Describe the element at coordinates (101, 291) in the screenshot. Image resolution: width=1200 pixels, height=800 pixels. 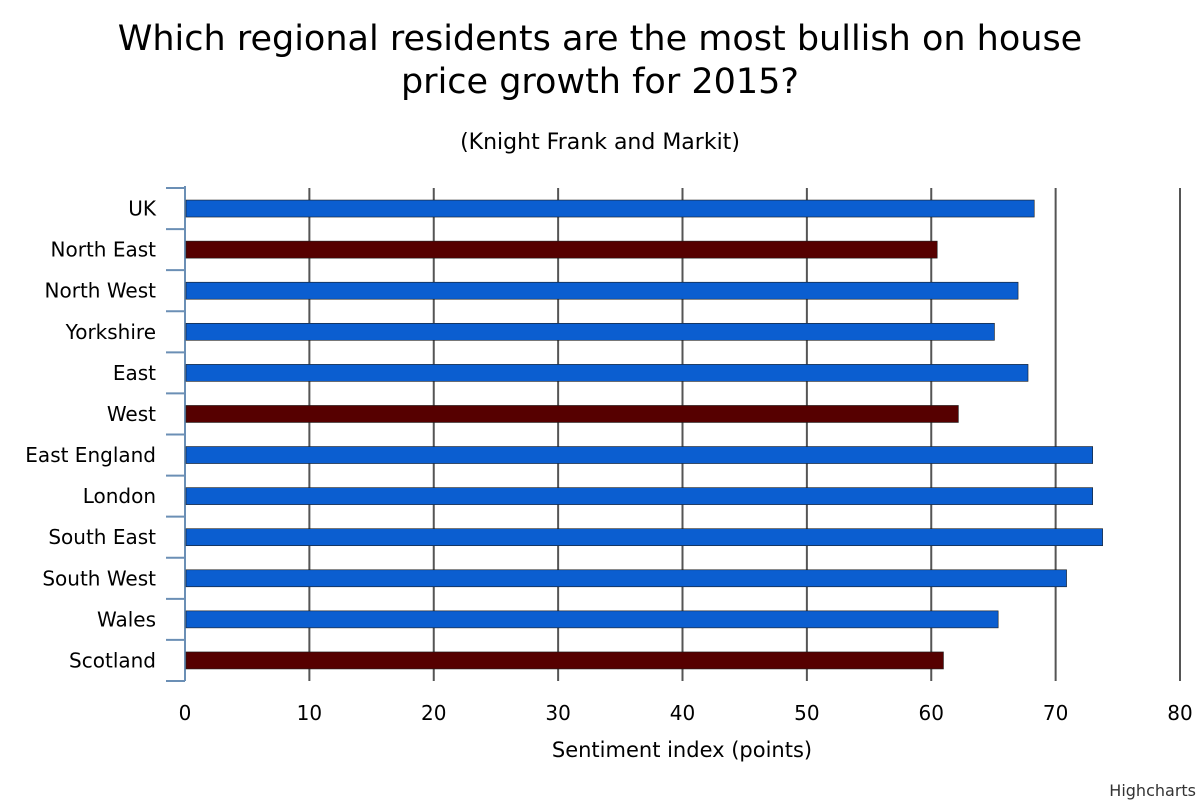
I see `category-label: North West` at that location.